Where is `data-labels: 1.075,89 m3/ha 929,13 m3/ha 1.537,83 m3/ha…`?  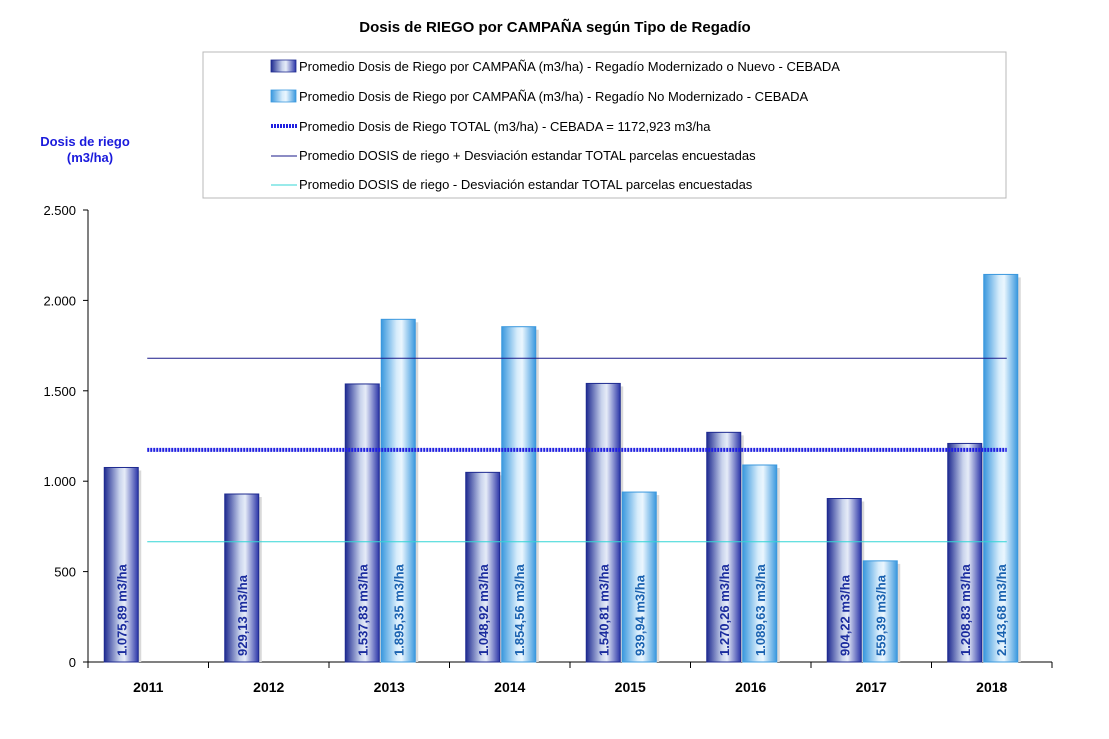 data-labels: 1.075,89 m3/ha 929,13 m3/ha 1.537,83 m3/ha… is located at coordinates (561, 609).